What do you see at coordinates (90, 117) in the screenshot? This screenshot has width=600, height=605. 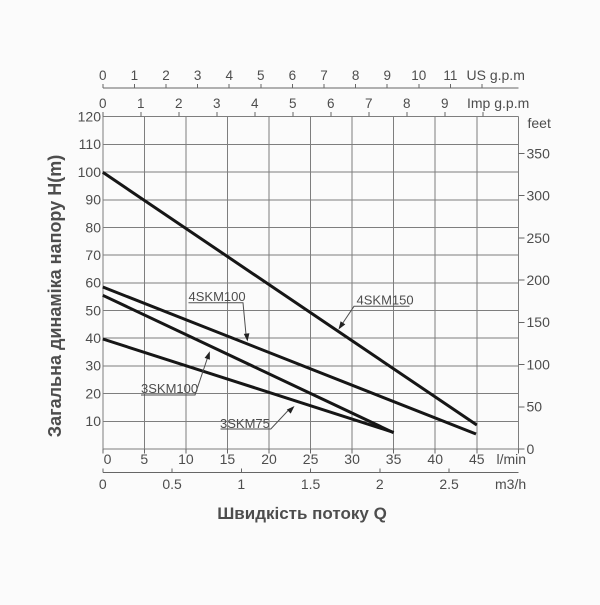 I see `svg-text: 120` at bounding box center [90, 117].